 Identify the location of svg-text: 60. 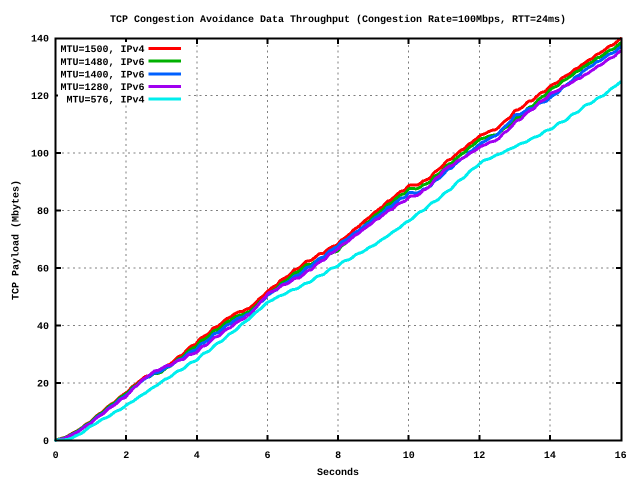
(43, 270).